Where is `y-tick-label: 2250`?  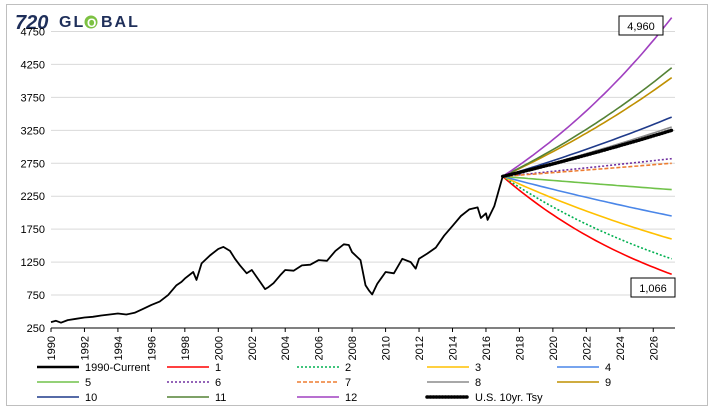
y-tick-label: 2250 is located at coordinates (33, 197).